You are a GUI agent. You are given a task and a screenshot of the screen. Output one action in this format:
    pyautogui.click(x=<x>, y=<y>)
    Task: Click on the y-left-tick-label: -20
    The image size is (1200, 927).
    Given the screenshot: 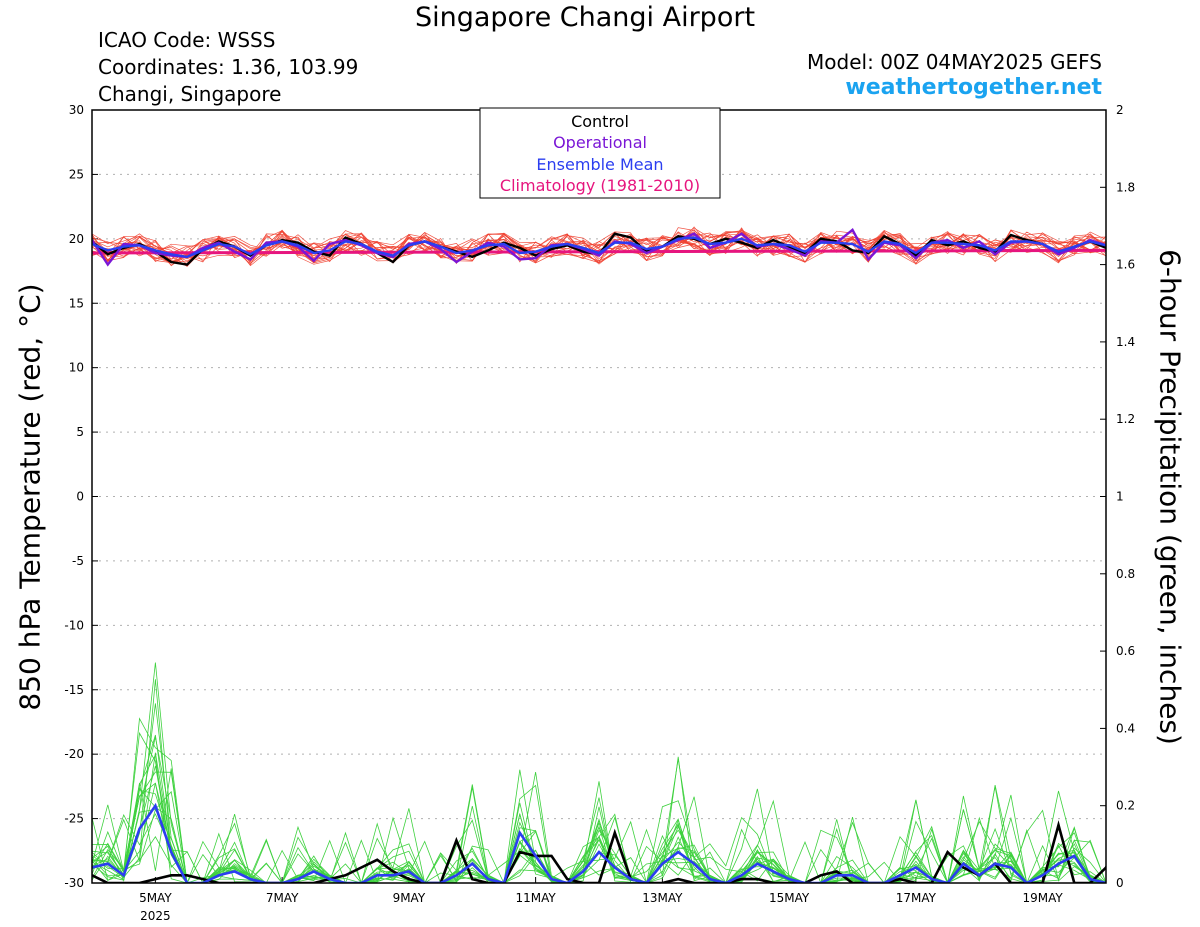 What is the action you would take?
    pyautogui.click(x=74, y=754)
    